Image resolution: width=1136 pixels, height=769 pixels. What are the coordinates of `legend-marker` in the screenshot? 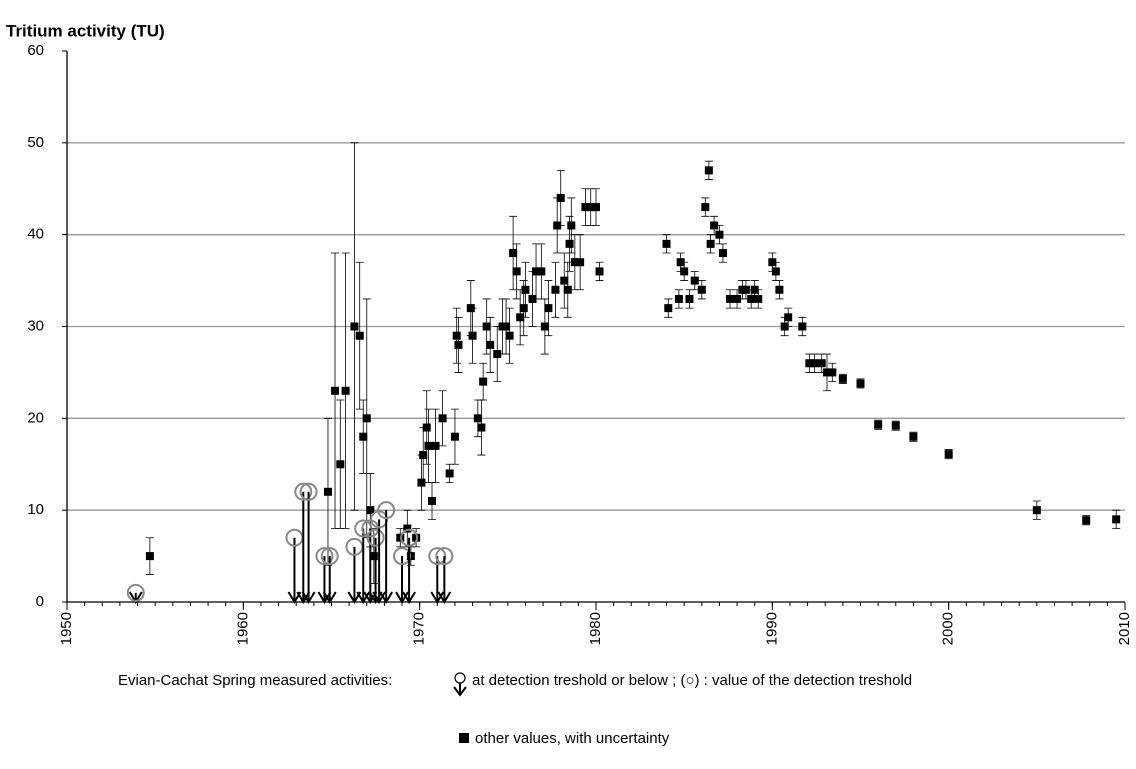 It's located at (464, 738).